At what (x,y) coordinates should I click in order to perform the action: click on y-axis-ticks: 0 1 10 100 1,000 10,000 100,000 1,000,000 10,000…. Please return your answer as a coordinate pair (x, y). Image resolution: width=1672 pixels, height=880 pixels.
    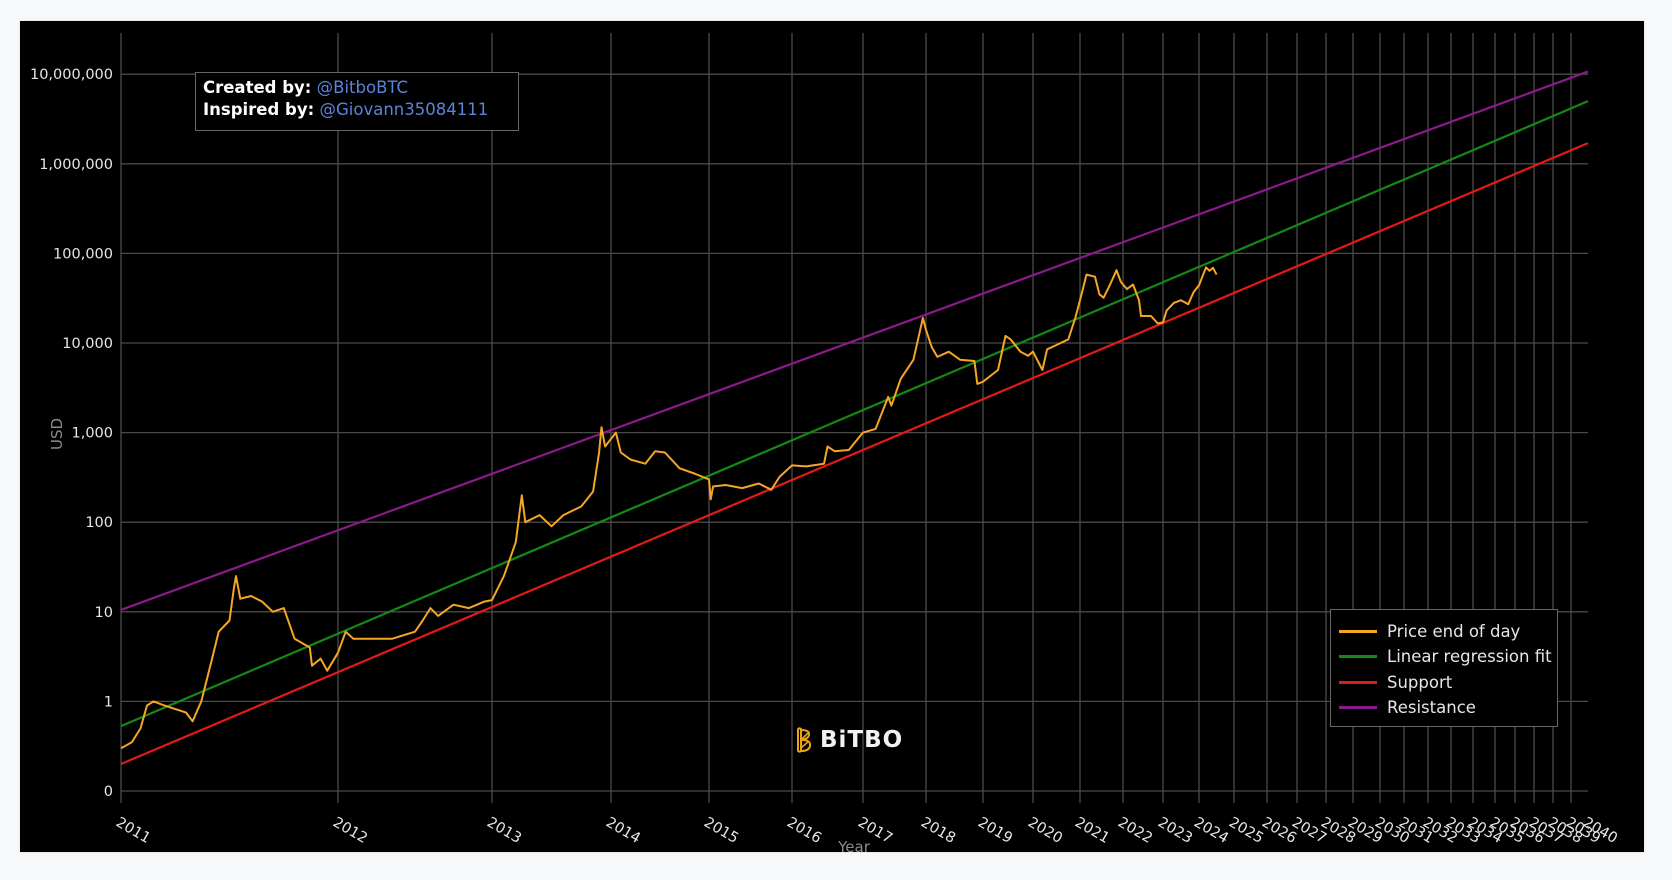
    Looking at the image, I should click on (71, 433).